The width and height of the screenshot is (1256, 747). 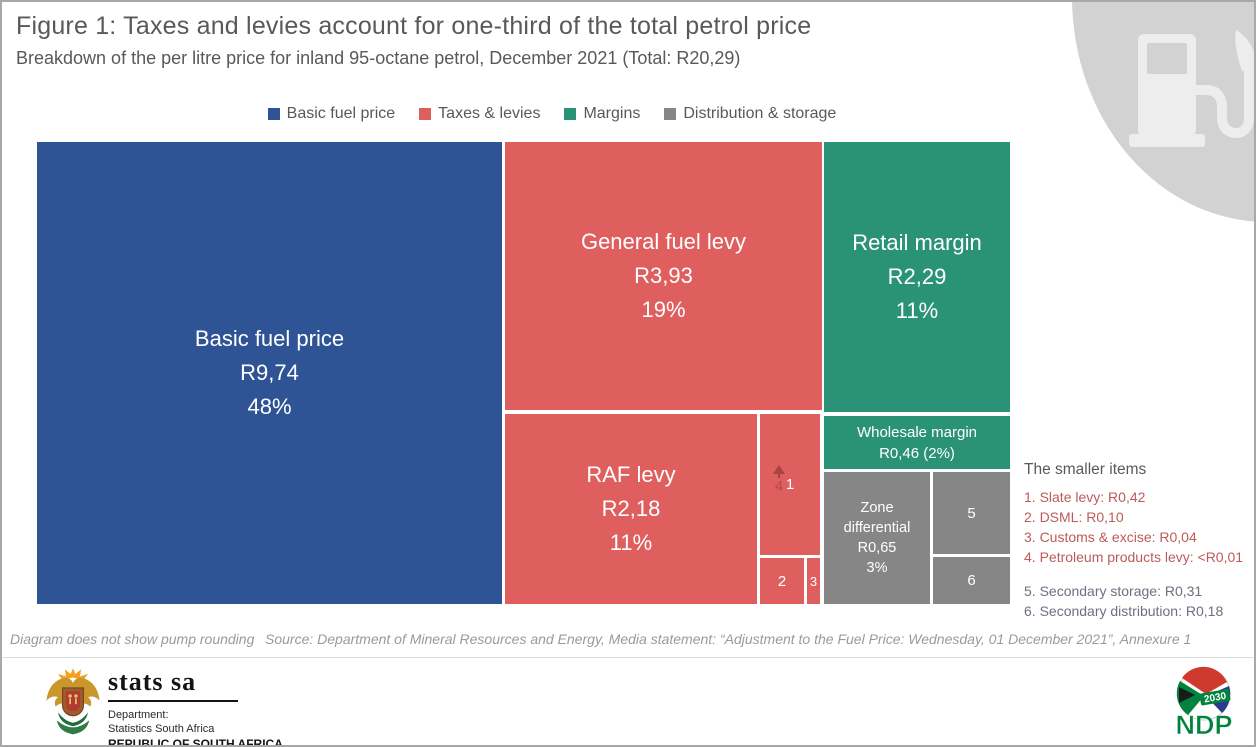 I want to click on fuel-pump-icon, so click(x=1191, y=88).